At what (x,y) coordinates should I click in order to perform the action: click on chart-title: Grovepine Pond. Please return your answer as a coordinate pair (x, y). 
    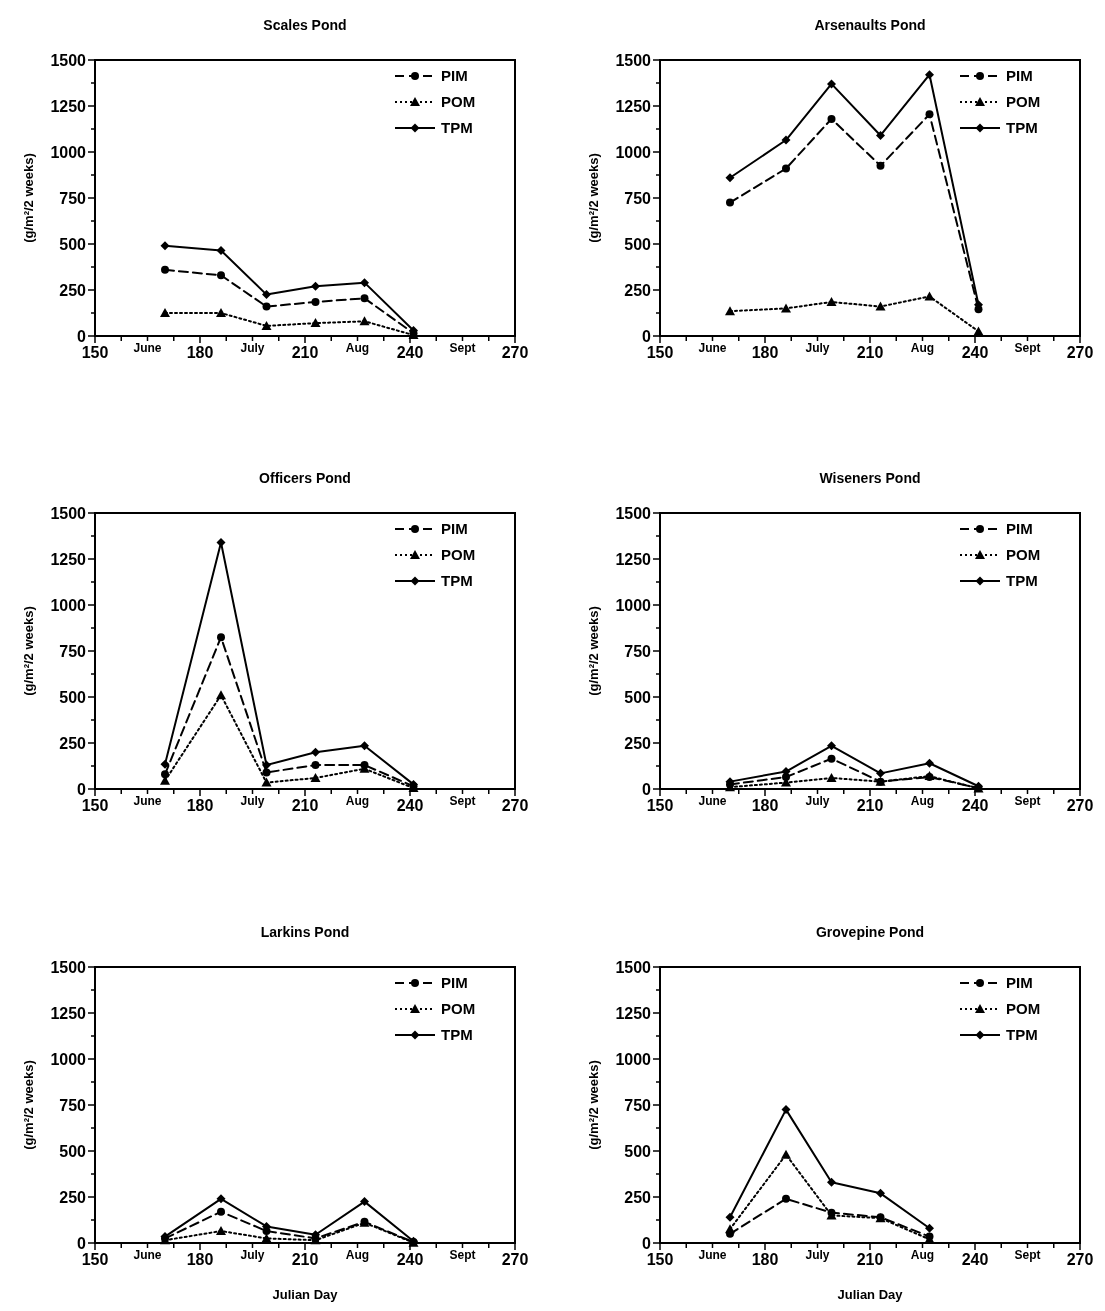
    Looking at the image, I should click on (870, 932).